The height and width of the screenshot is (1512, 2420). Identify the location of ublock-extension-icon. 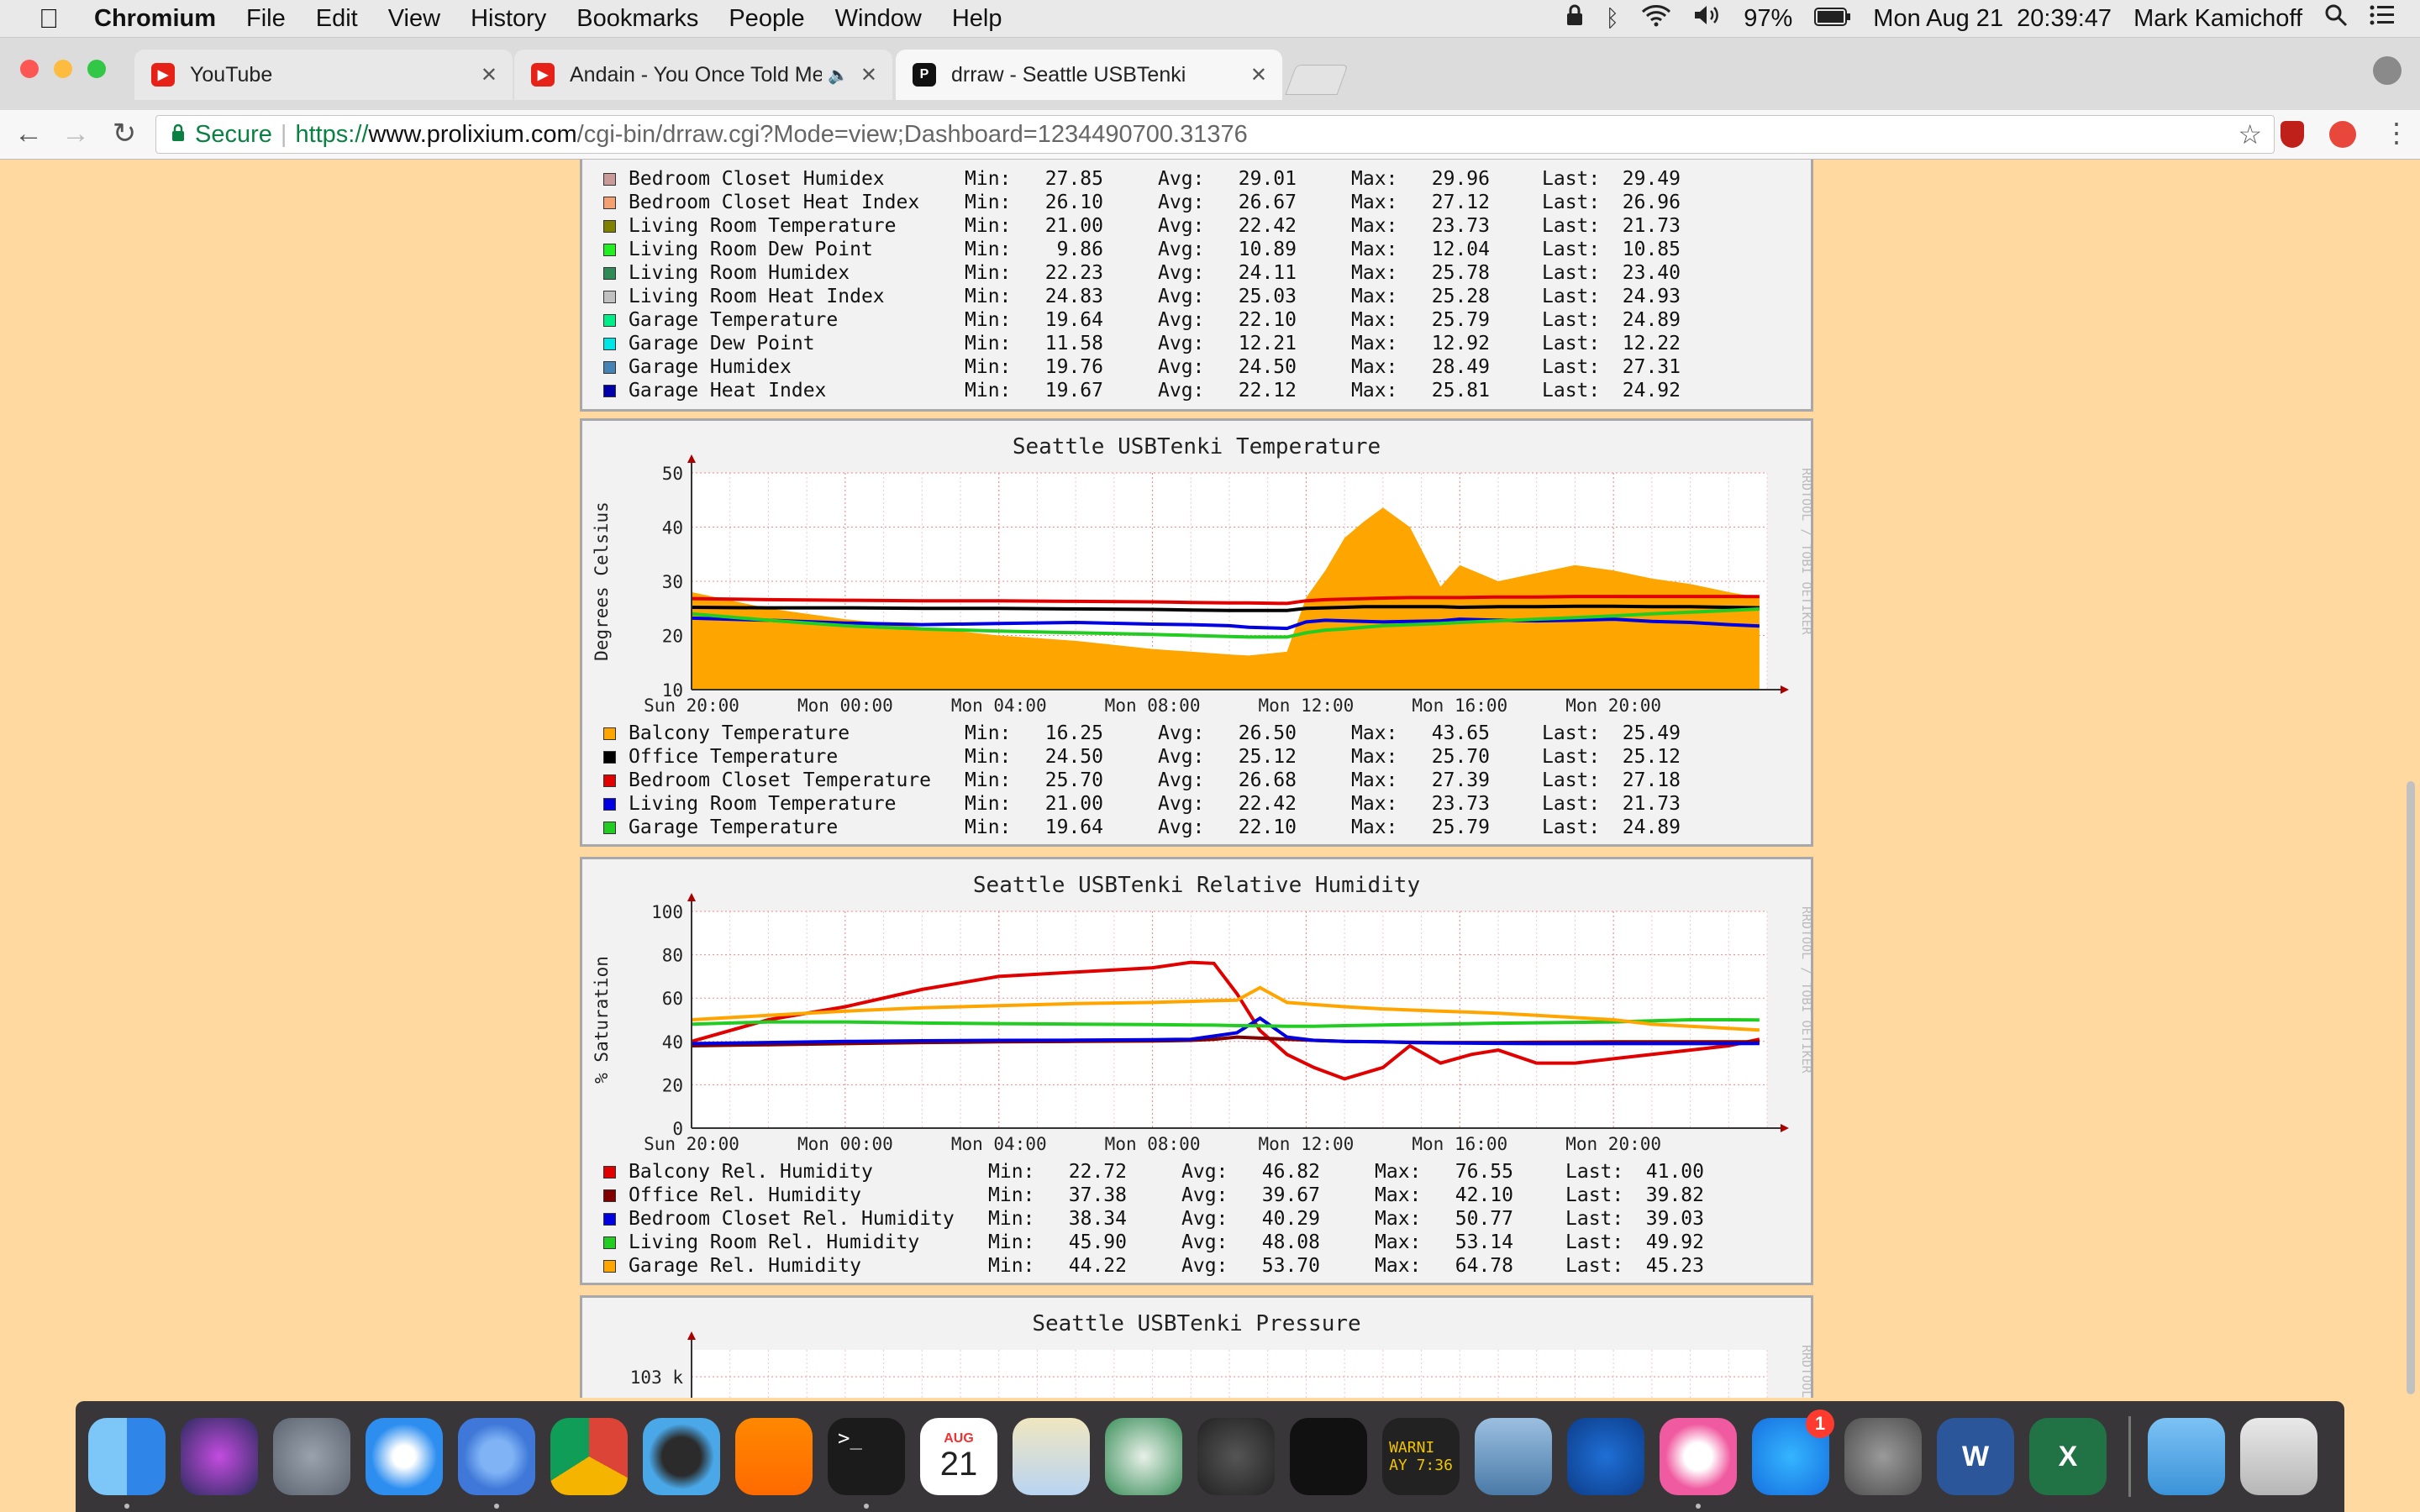
(2292, 134).